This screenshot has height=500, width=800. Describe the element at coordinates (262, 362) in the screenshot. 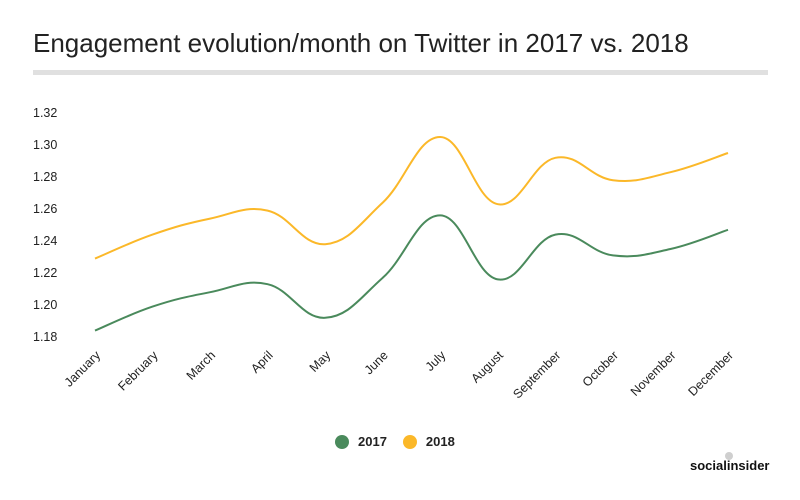

I see `x-tick-label: April` at that location.